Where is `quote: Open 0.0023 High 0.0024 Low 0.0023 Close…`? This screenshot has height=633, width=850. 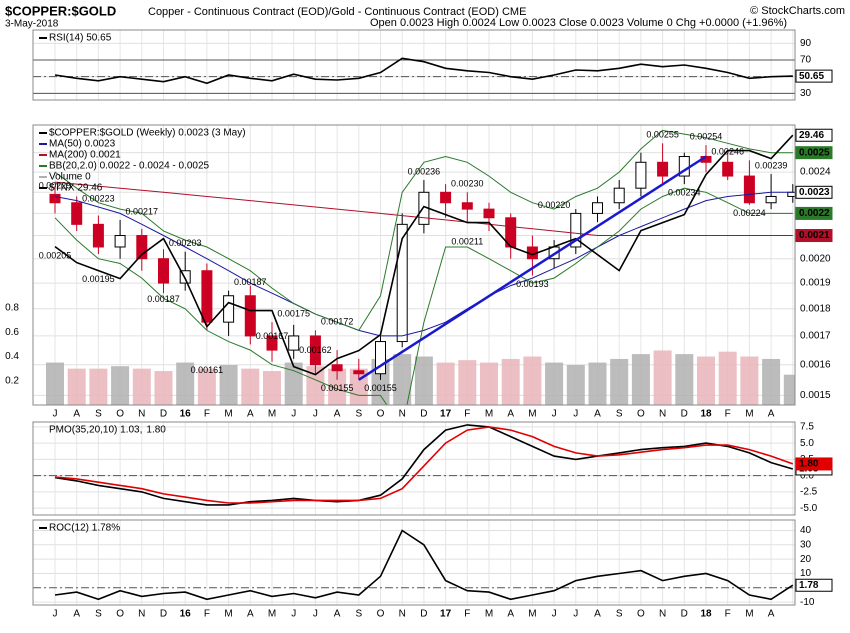
quote: Open 0.0023 High 0.0024 Low 0.0023 Close… is located at coordinates (578, 23).